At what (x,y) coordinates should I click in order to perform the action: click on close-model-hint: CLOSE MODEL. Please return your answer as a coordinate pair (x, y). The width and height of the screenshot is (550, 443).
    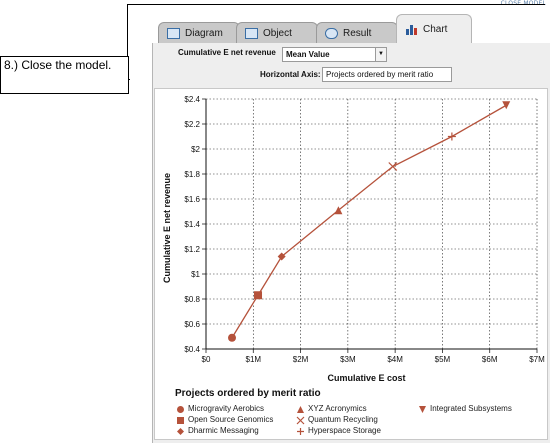
    Looking at the image, I should click on (523, 3).